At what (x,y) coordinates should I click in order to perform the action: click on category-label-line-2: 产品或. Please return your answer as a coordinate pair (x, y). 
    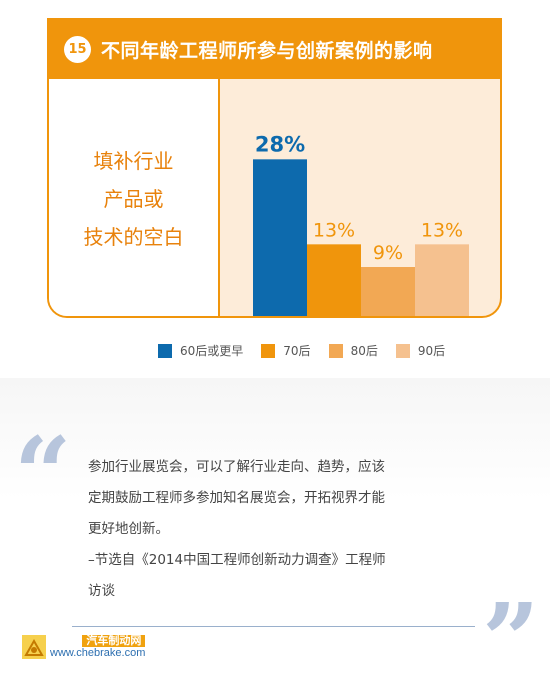
    Looking at the image, I should click on (133, 198).